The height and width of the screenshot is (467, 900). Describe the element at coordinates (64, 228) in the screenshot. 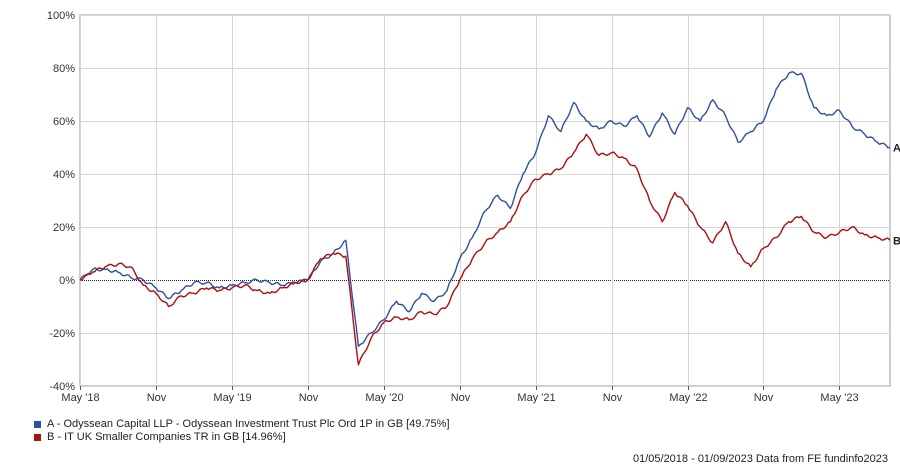

I see `y-tick-label: 20%` at that location.